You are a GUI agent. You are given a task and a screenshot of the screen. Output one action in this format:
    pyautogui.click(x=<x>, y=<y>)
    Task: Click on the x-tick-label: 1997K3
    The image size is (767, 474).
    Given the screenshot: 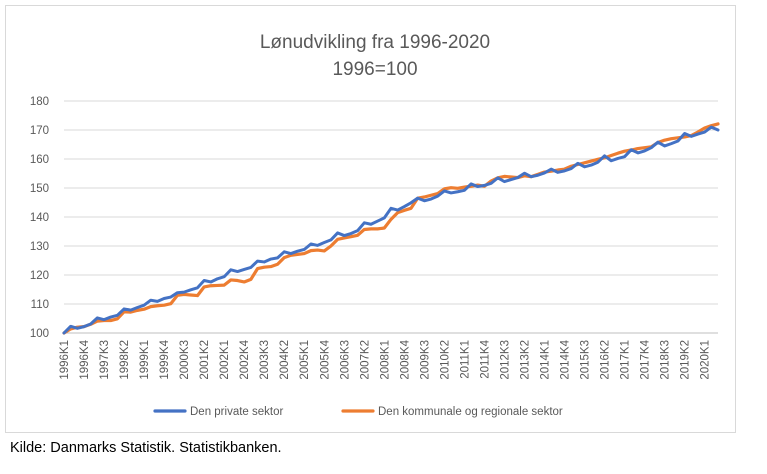 What is the action you would take?
    pyautogui.click(x=105, y=360)
    